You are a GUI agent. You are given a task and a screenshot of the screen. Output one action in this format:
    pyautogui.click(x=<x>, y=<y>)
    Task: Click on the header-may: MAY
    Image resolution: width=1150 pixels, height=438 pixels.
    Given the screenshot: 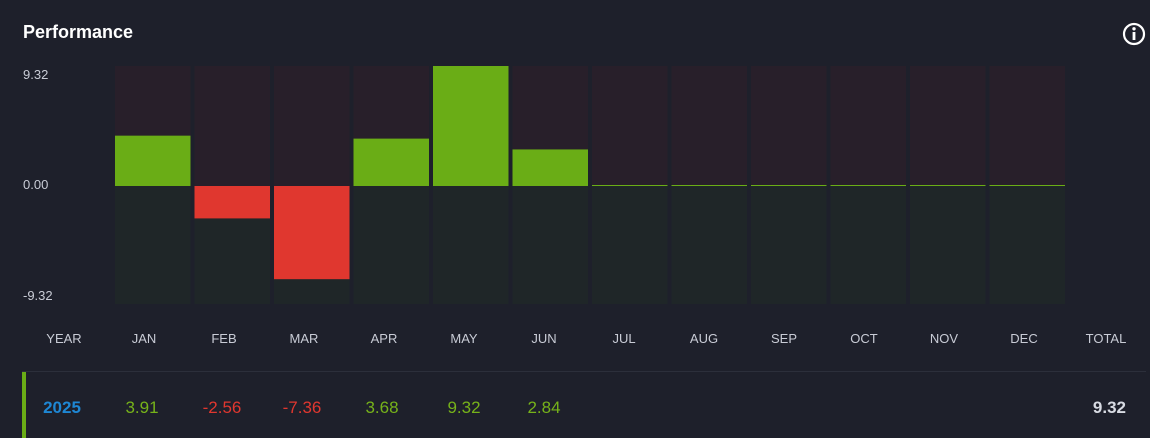 What is the action you would take?
    pyautogui.click(x=464, y=338)
    